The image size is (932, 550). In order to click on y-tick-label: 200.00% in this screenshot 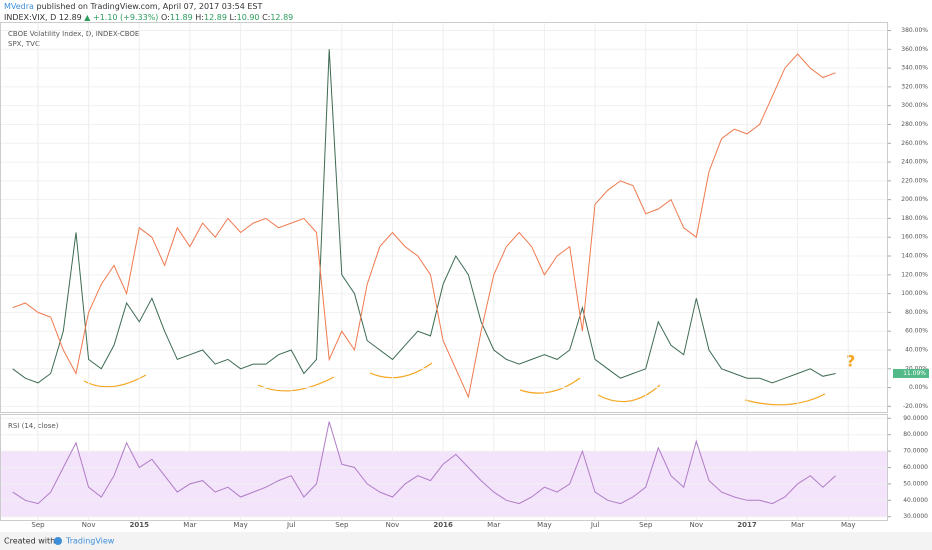, I will do `click(914, 199)`.